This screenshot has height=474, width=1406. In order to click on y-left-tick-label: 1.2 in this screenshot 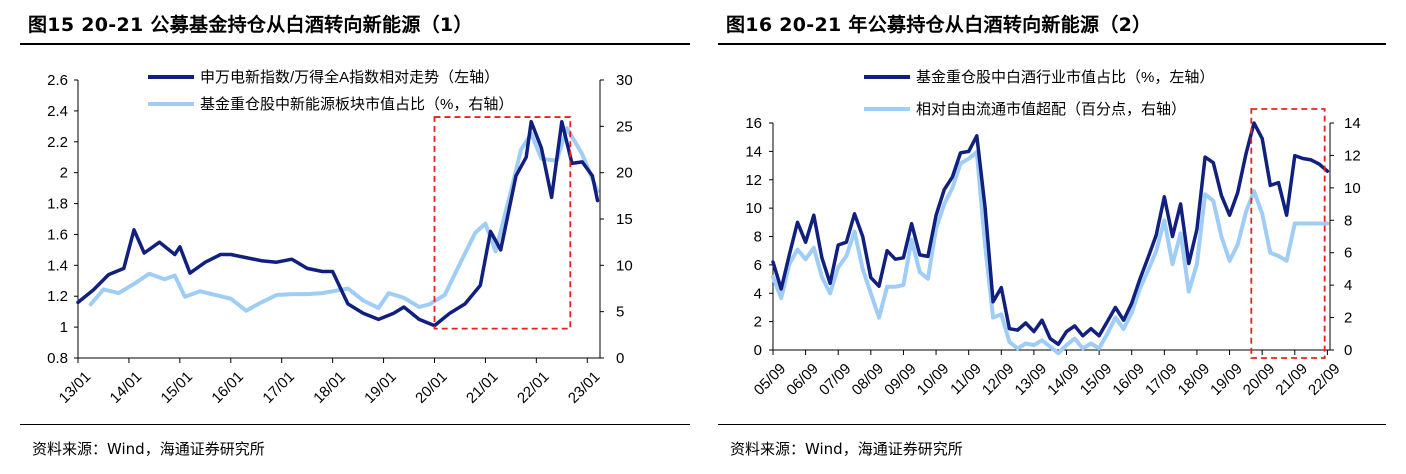, I will do `click(57, 296)`.